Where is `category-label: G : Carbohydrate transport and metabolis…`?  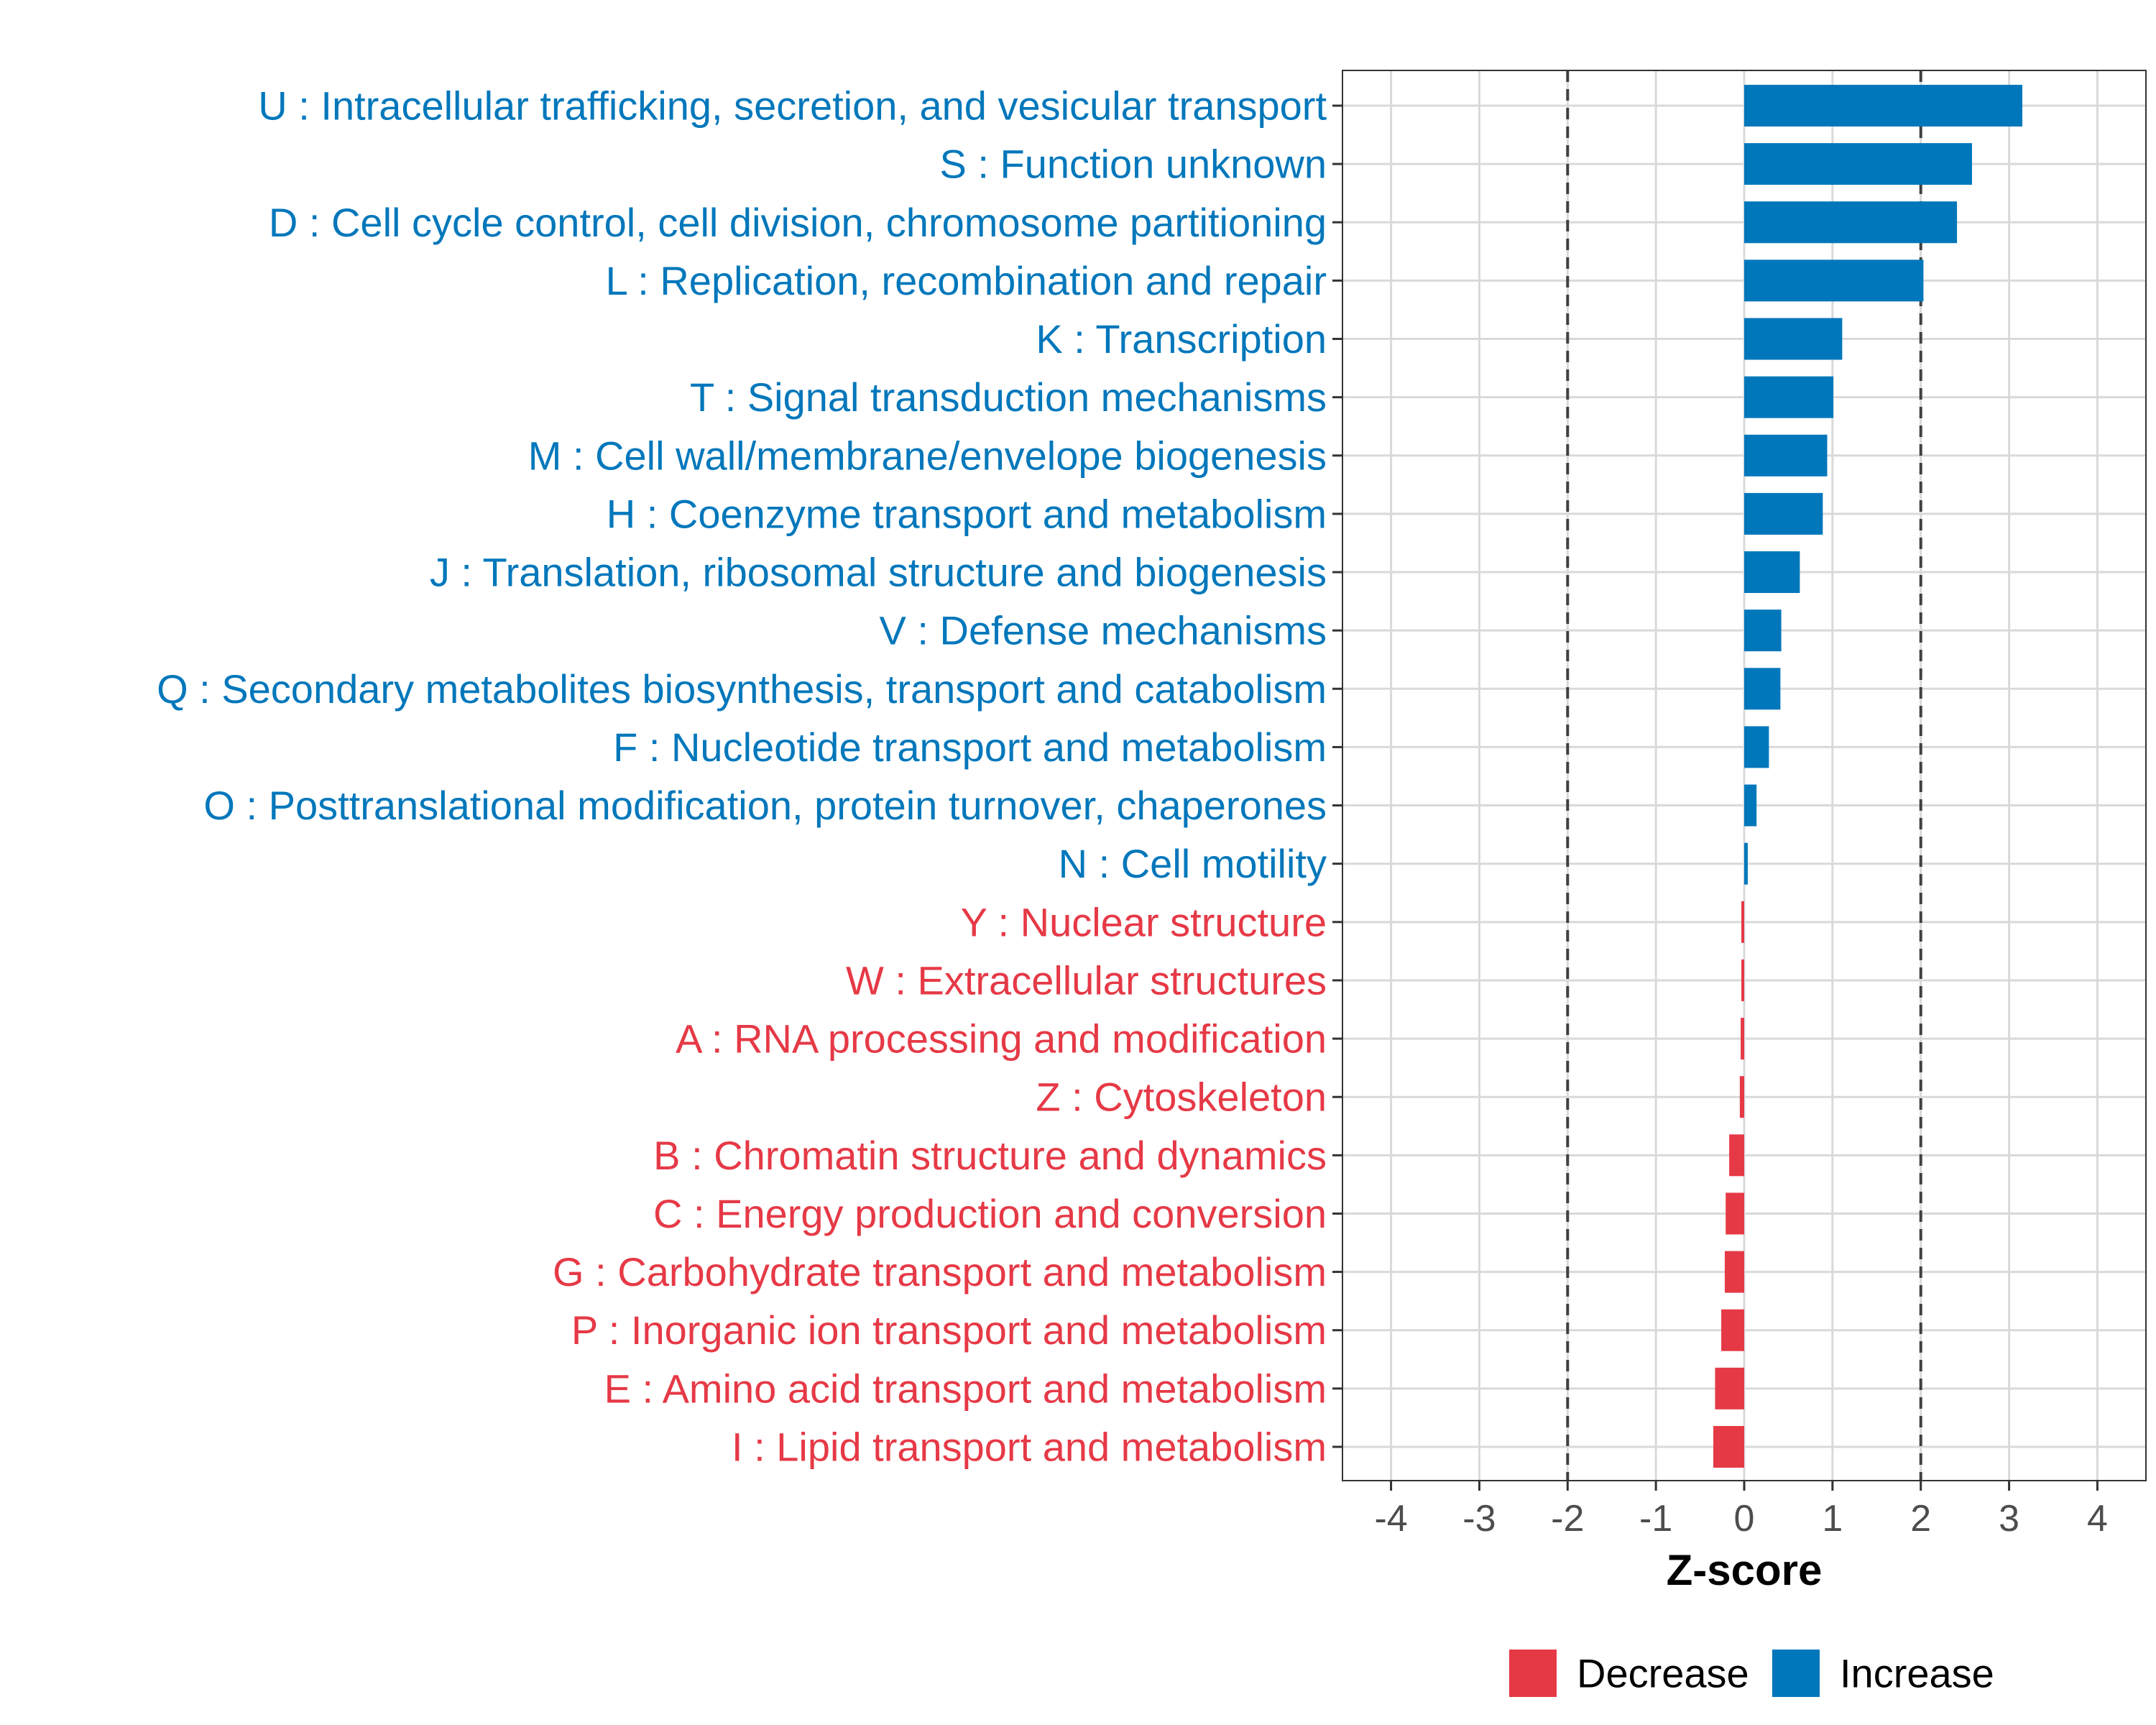 category-label: G : Carbohydrate transport and metabolis… is located at coordinates (940, 1271).